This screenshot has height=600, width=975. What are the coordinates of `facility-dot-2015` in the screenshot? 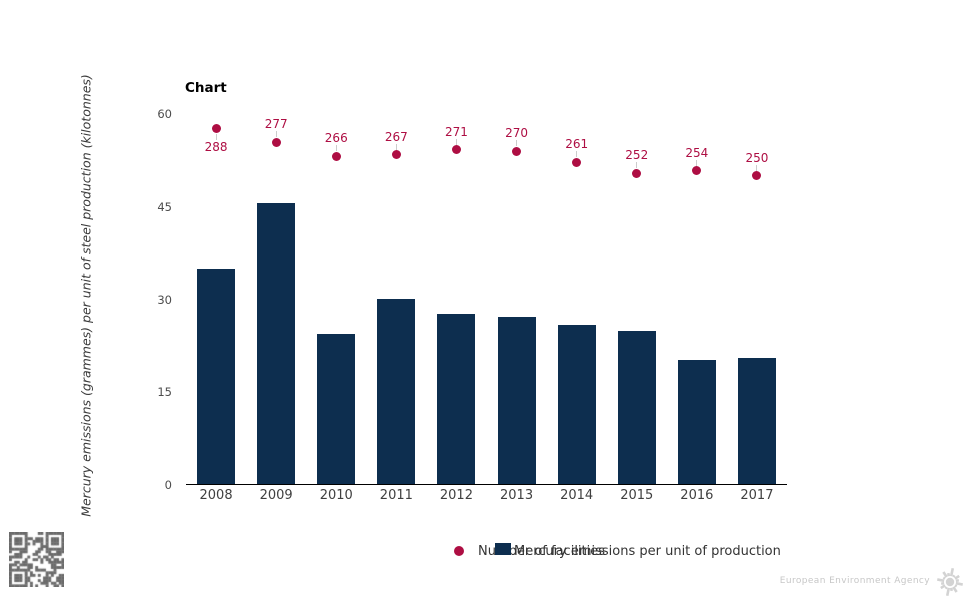 It's located at (637, 173).